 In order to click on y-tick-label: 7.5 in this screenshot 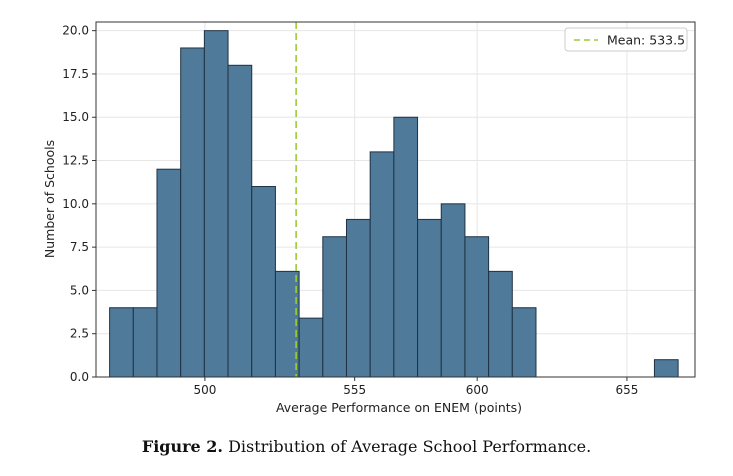, I will do `click(79, 247)`.